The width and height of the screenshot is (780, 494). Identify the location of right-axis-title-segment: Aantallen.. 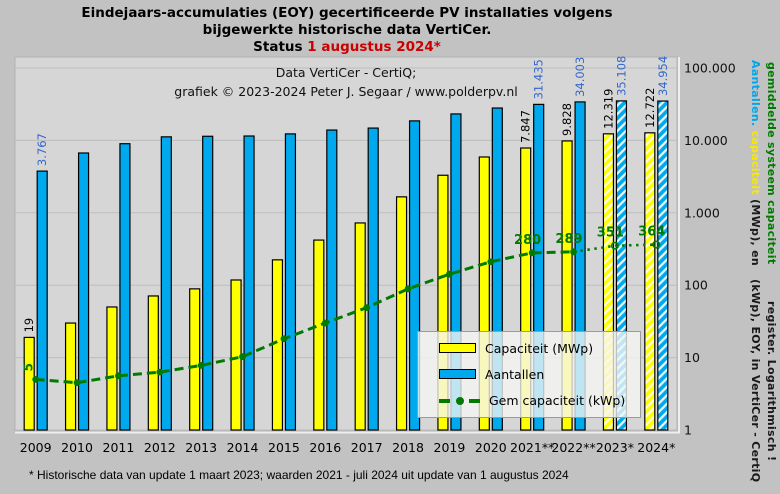
(755, 93).